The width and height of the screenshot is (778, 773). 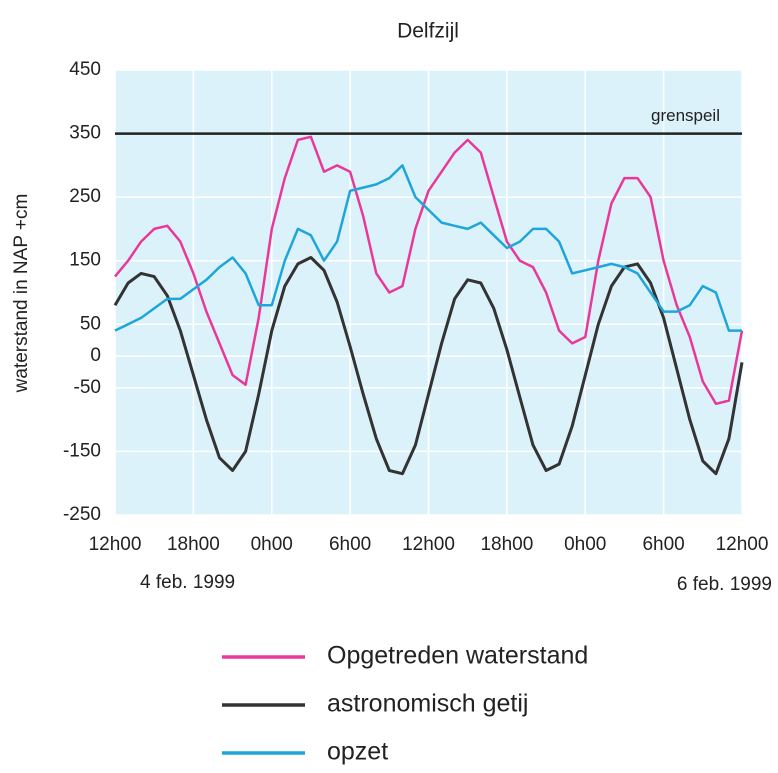 What do you see at coordinates (85, 196) in the screenshot?
I see `y-tick-label: 250` at bounding box center [85, 196].